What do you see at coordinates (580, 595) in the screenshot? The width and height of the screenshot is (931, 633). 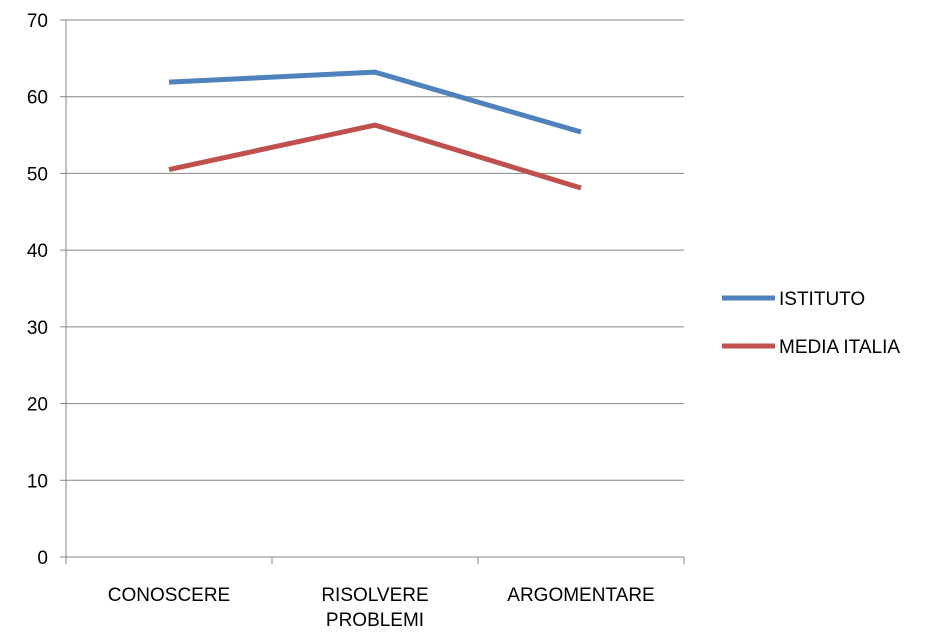 I see `x-tick-label: ARGOMENTARE` at bounding box center [580, 595].